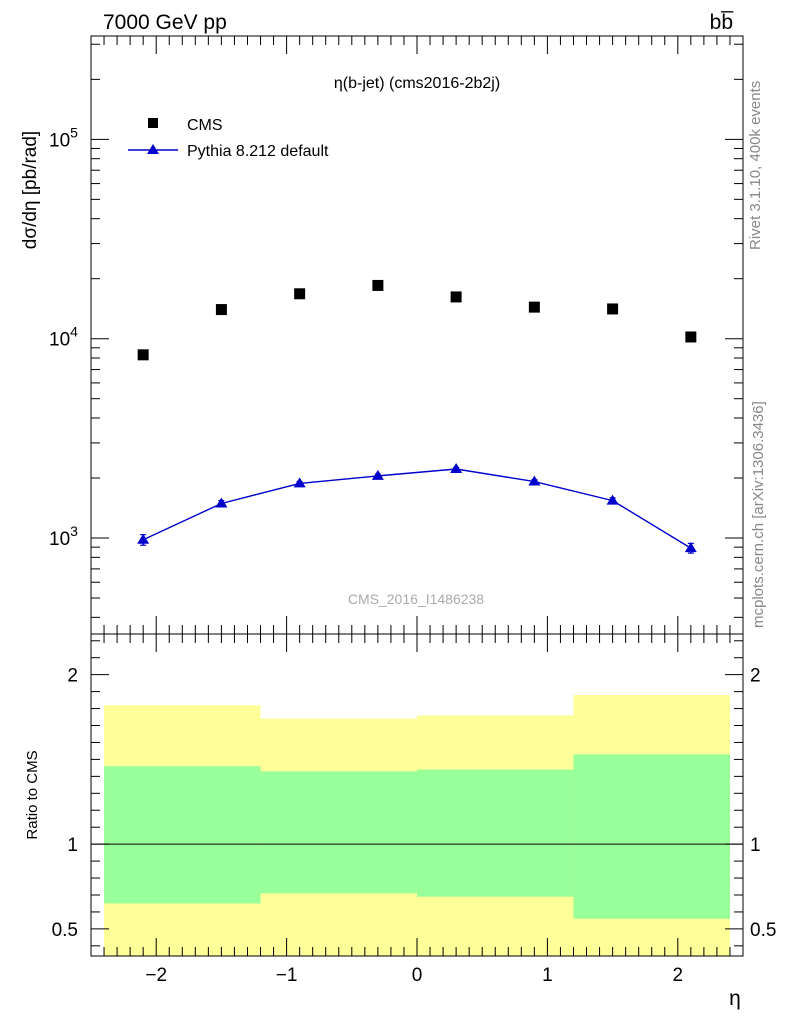  I want to click on ratio-y-tick-label-left: 2, so click(72, 676).